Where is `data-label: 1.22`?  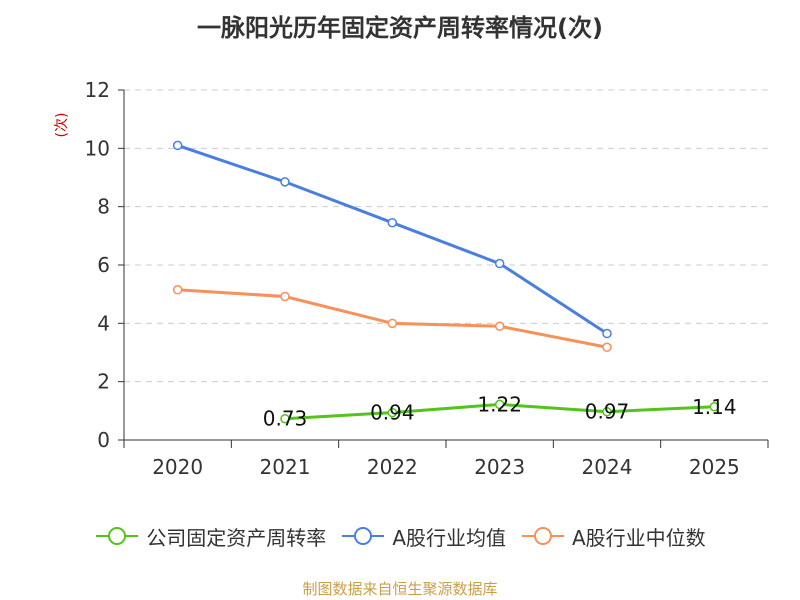 data-label: 1.22 is located at coordinates (499, 404).